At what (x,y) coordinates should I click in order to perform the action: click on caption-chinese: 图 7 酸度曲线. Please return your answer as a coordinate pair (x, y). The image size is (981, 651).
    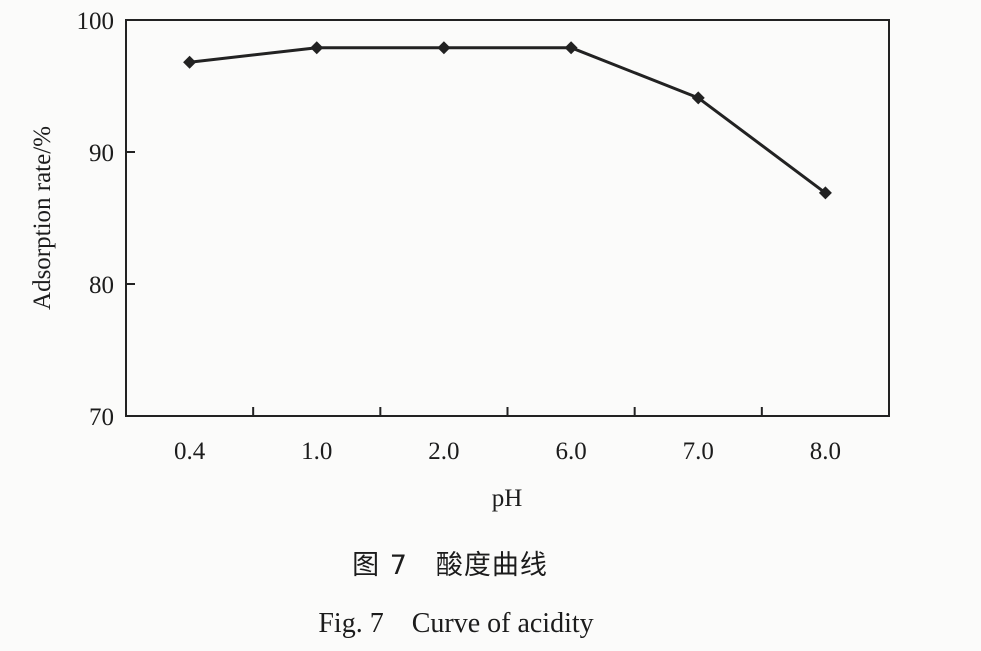
    Looking at the image, I should click on (450, 565).